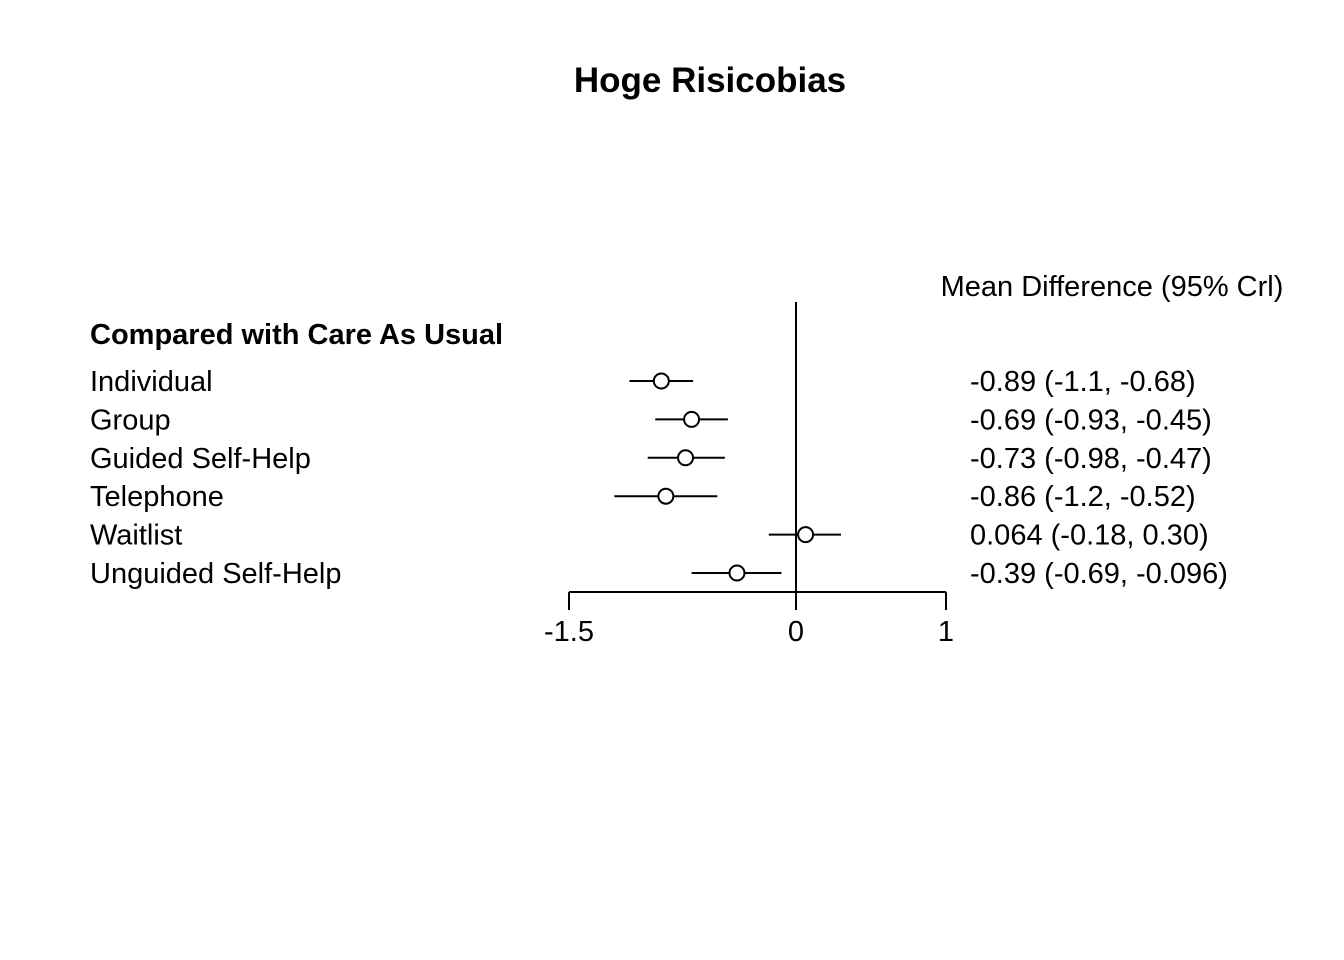 This screenshot has height=960, width=1344. I want to click on row-estimate-label: -0.39 (-0.69, -0.096), so click(1099, 574).